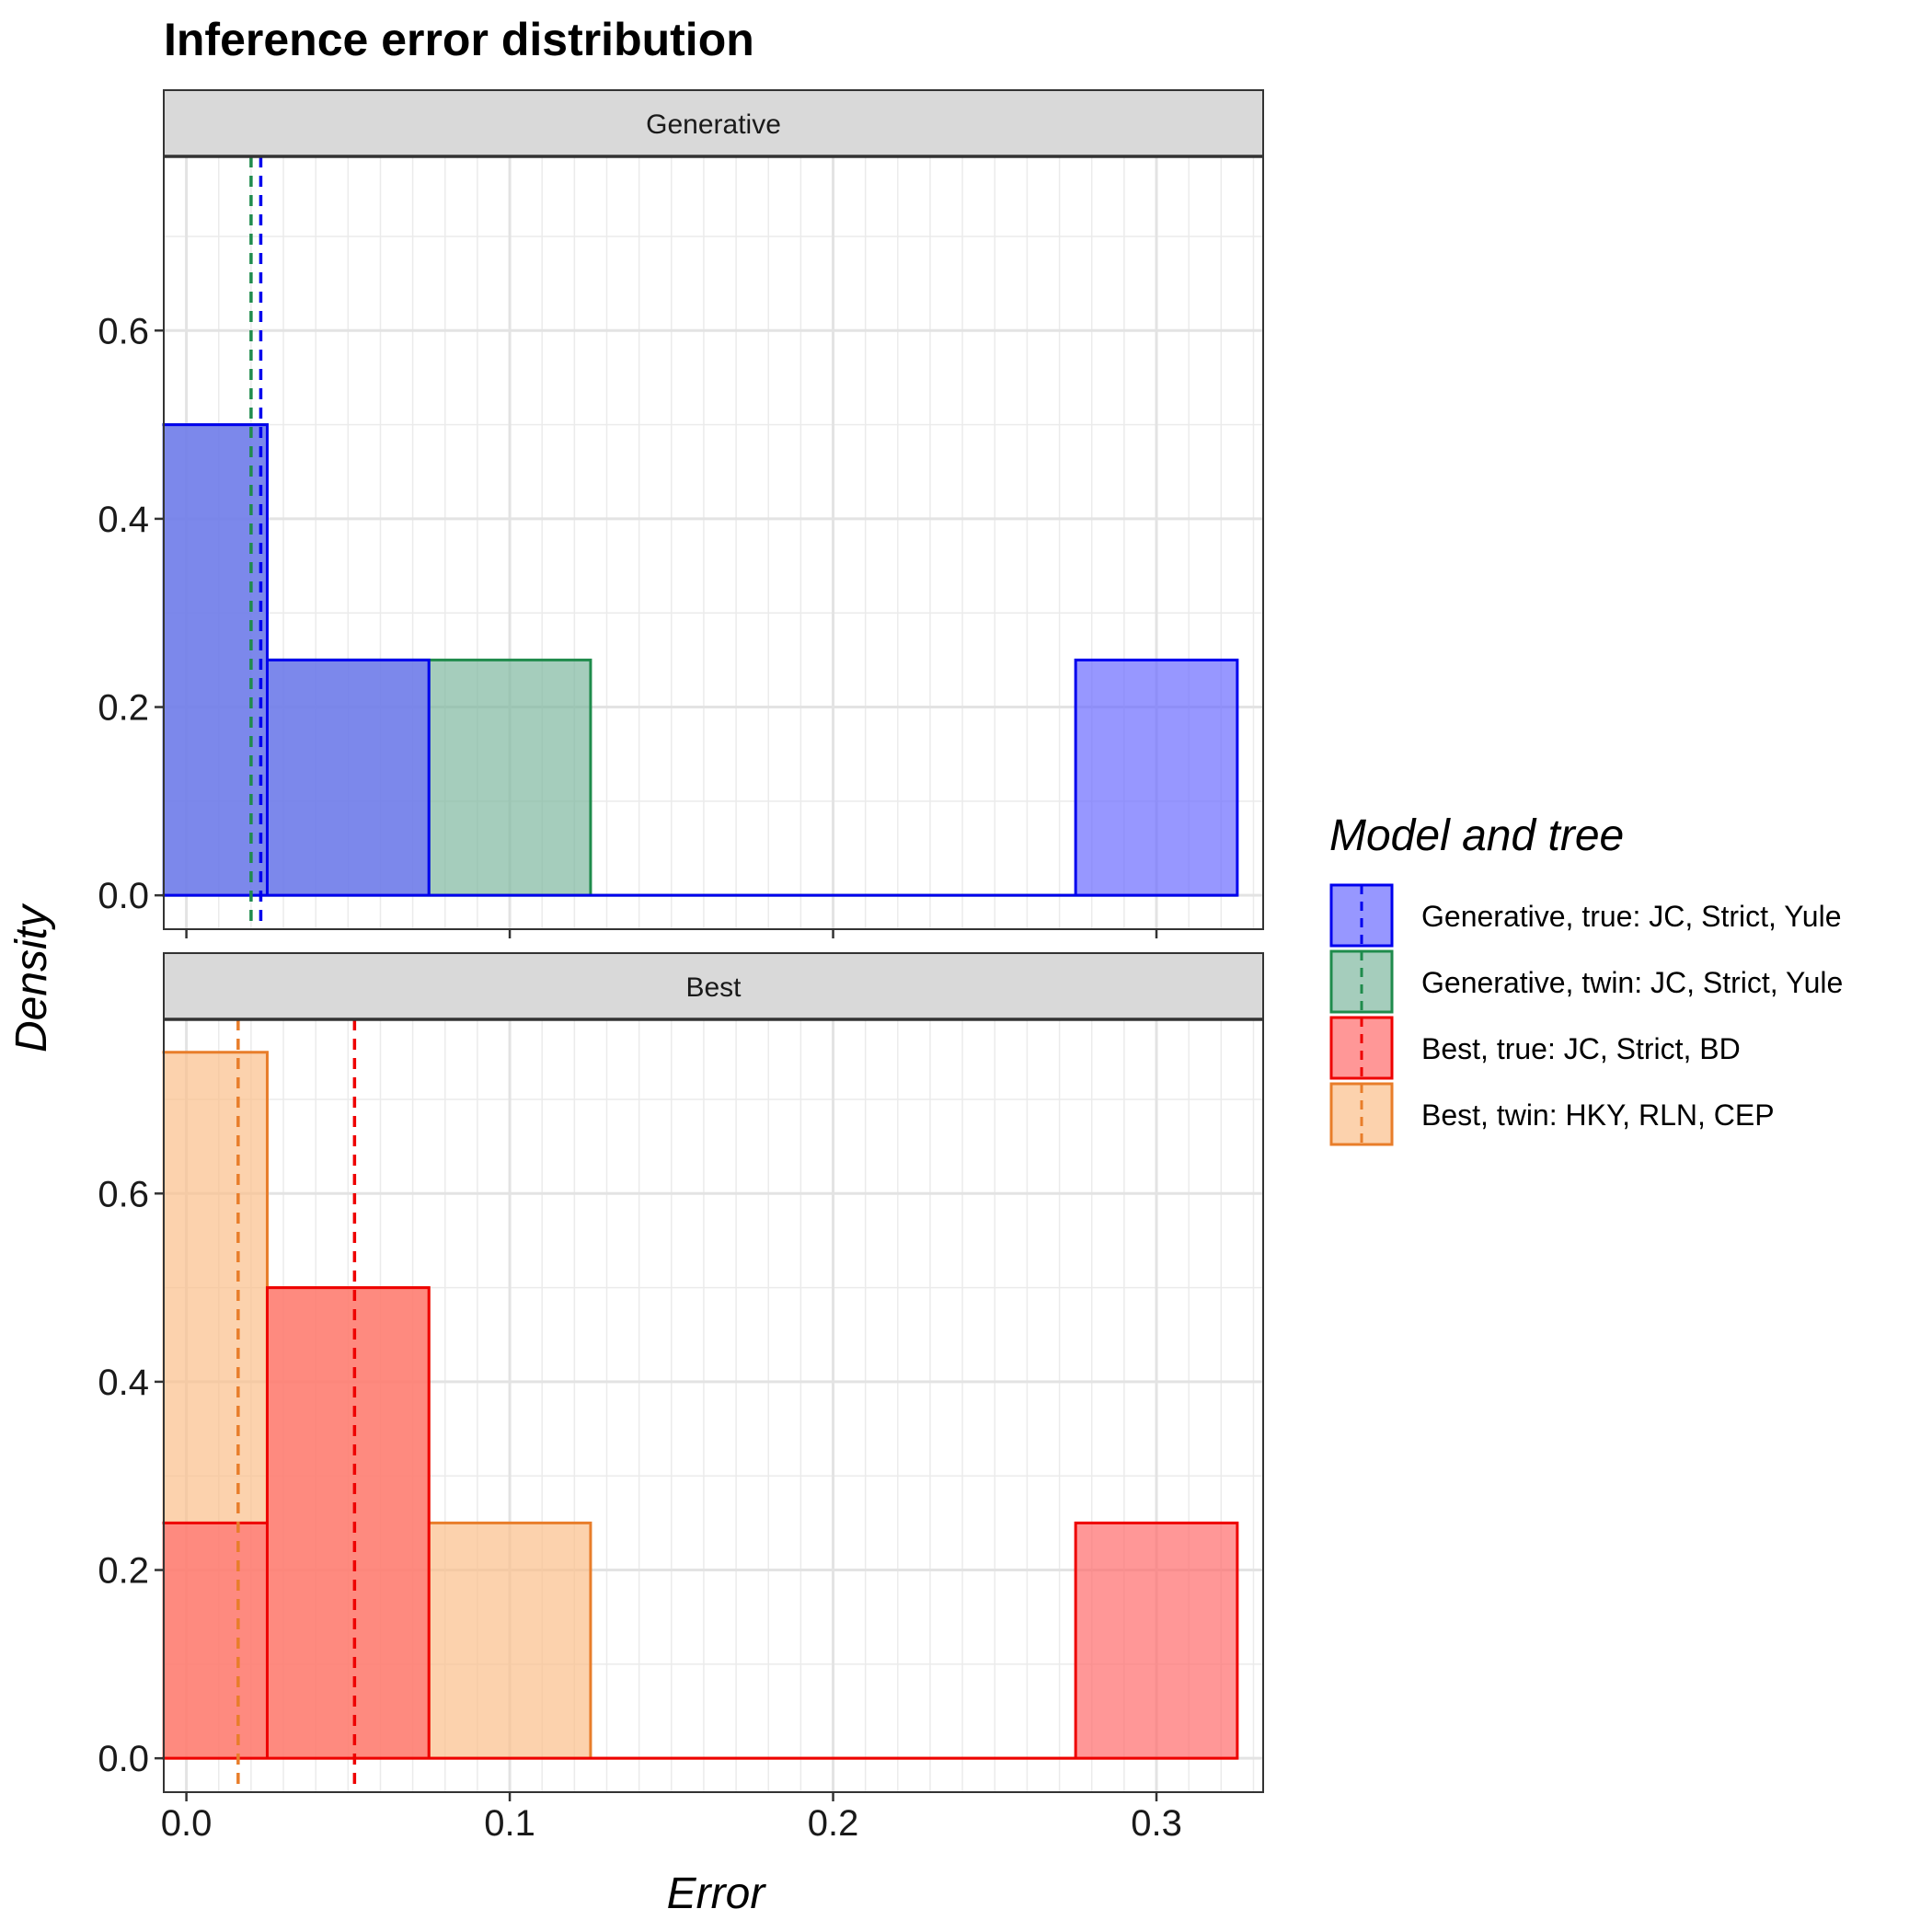 The height and width of the screenshot is (1932, 1932). I want to click on legend-item-best-true-jc-strict-bd: Best, true: JC, Strict, BD, so click(1535, 1048).